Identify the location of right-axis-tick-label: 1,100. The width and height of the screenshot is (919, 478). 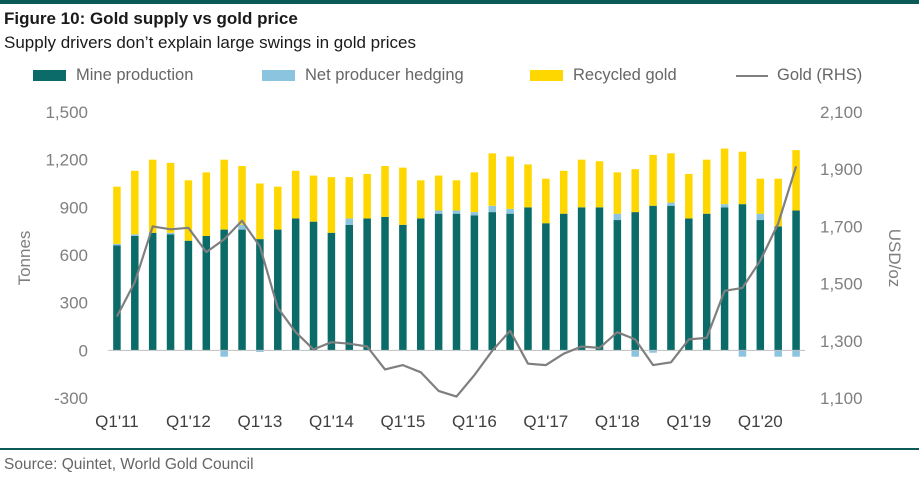
(841, 398).